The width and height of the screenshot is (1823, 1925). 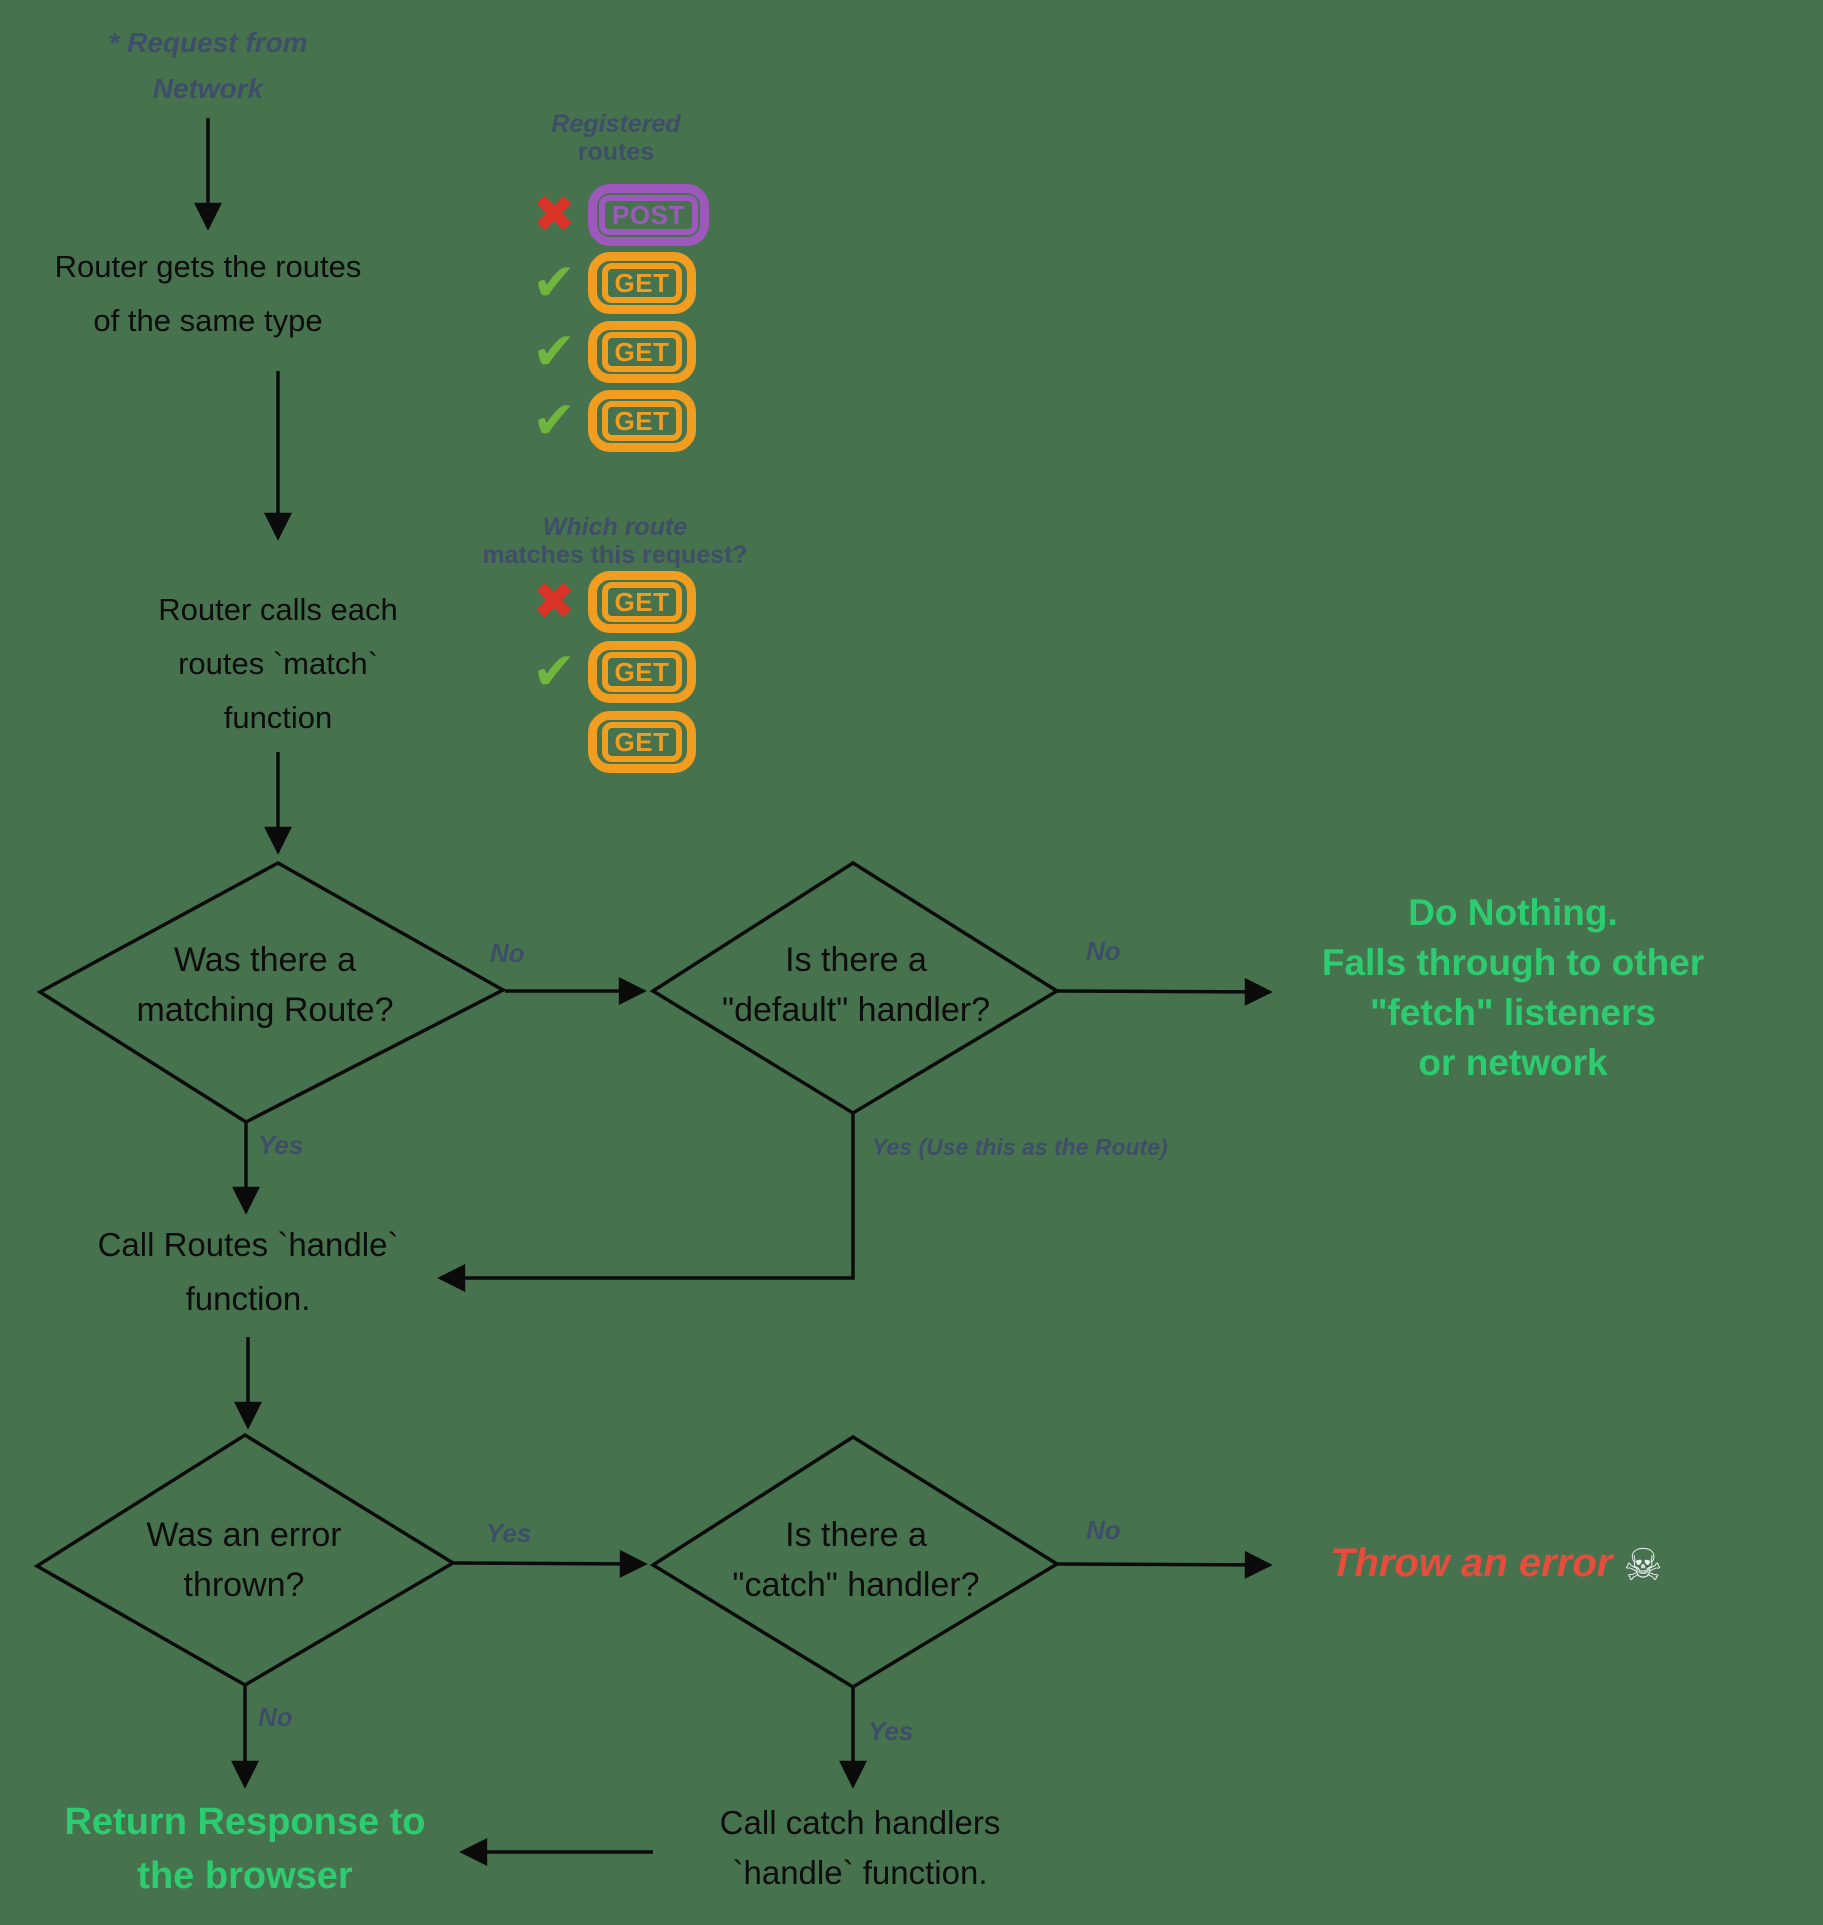 I want to click on do-nothing-line-3: "fetch" listeners, so click(x=1513, y=1012).